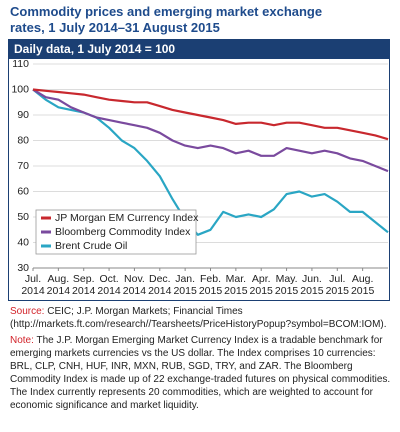 Image resolution: width=400 pixels, height=432 pixels. What do you see at coordinates (160, 279) in the screenshot?
I see `x-tick-label-line: Dec.` at bounding box center [160, 279].